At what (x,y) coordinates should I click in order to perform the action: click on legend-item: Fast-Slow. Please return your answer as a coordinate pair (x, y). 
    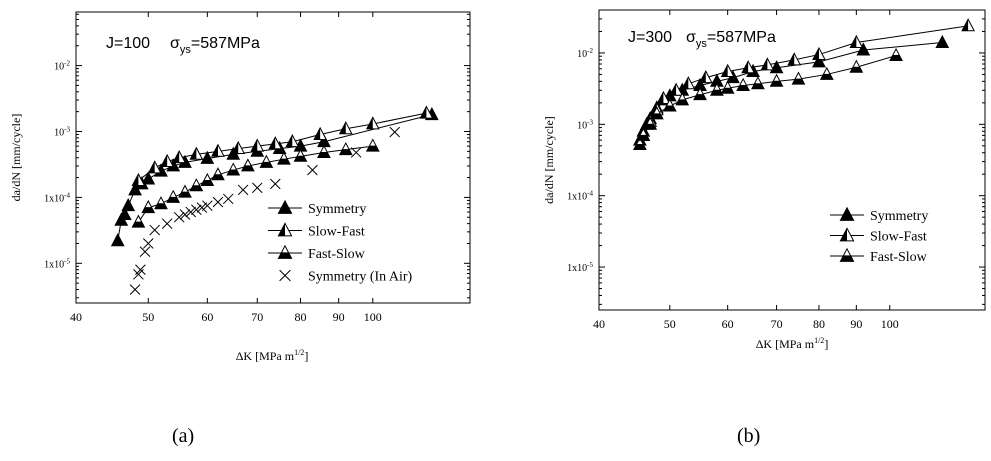
    Looking at the image, I should click on (879, 256).